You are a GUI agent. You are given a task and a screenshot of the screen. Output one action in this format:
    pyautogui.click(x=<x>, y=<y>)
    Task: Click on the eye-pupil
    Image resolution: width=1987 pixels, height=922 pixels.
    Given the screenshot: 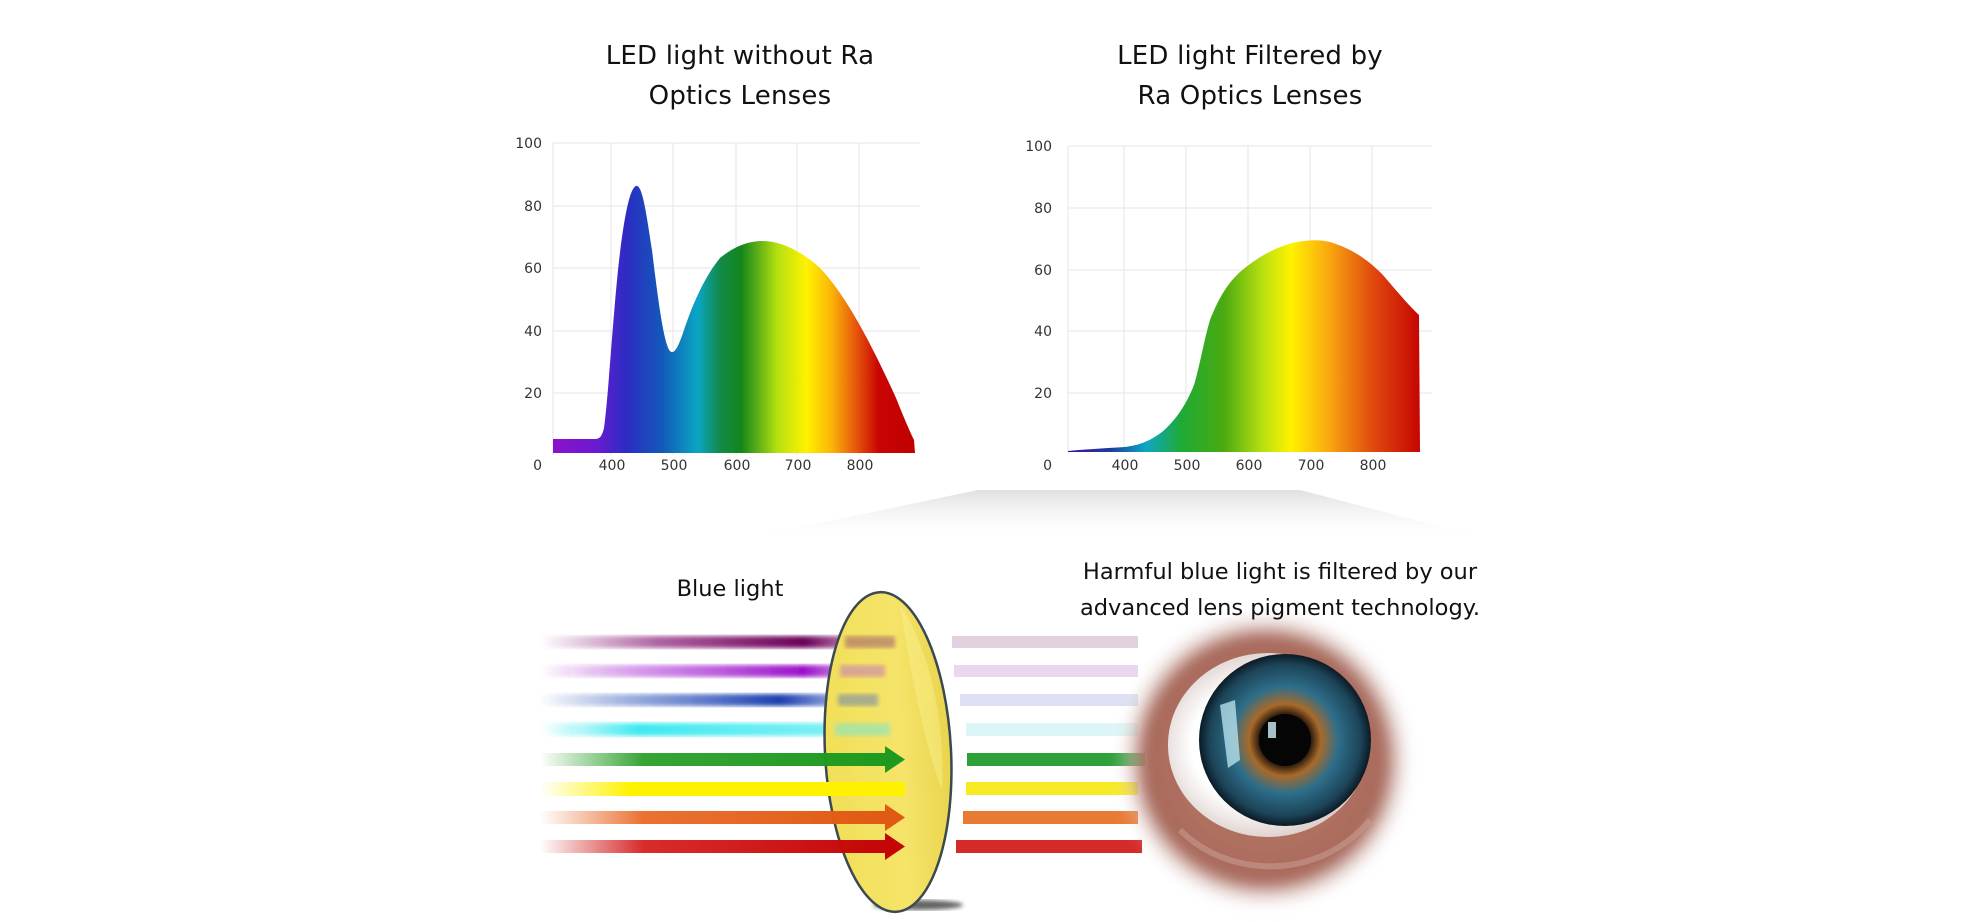 What is the action you would take?
    pyautogui.click(x=1285, y=740)
    